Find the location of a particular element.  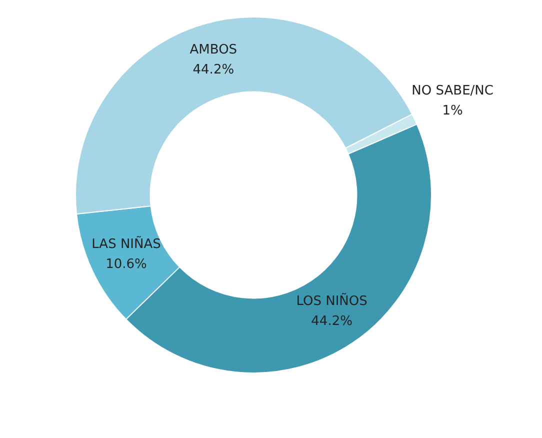

data-label: 1% is located at coordinates (452, 111).